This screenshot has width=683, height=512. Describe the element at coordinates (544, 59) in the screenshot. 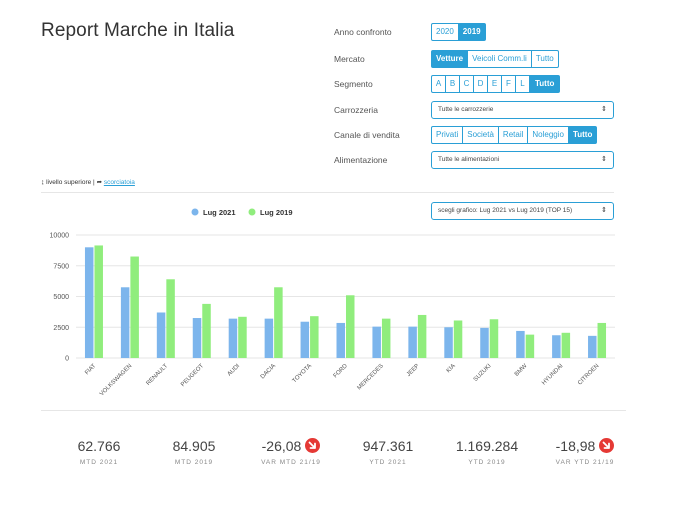

I see `mercato-option-button: Tutto` at that location.